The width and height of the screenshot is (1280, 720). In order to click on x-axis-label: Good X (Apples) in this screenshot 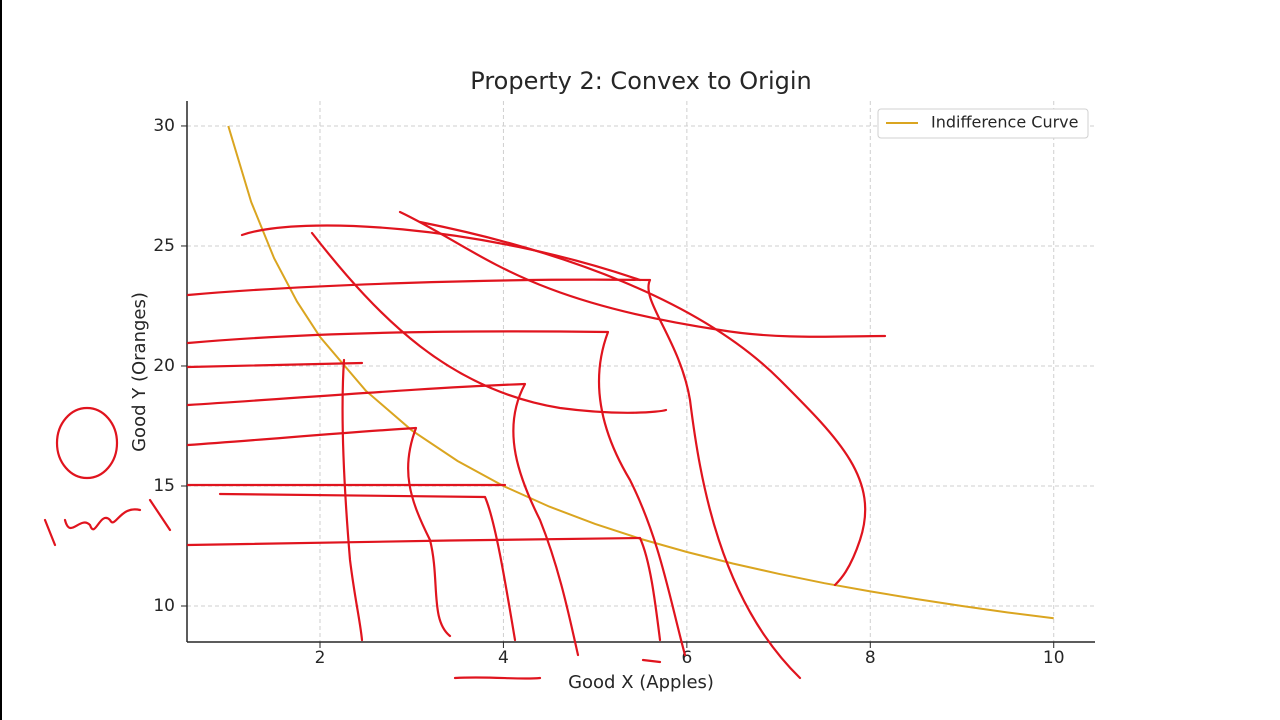, I will do `click(641, 682)`.